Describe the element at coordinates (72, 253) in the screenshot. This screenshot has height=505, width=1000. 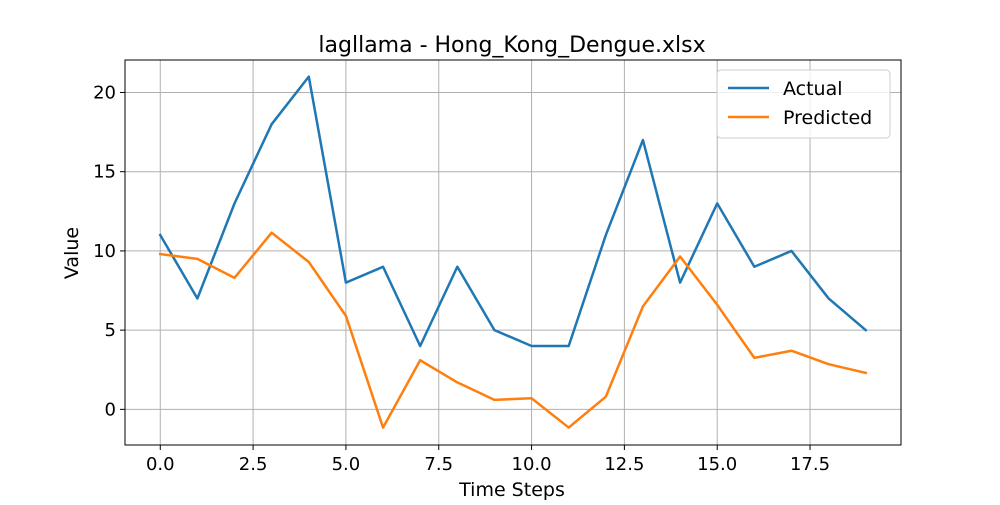
I see `y-axis-label: Value` at that location.